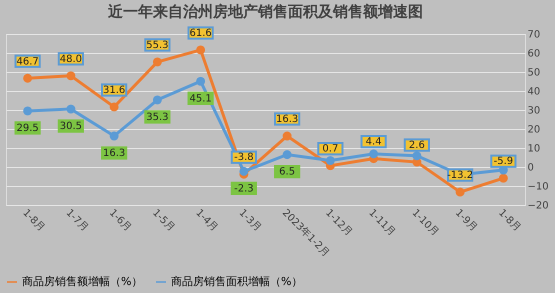  Describe the element at coordinates (27, 62) in the screenshot. I see `data-label: 46.7` at that location.